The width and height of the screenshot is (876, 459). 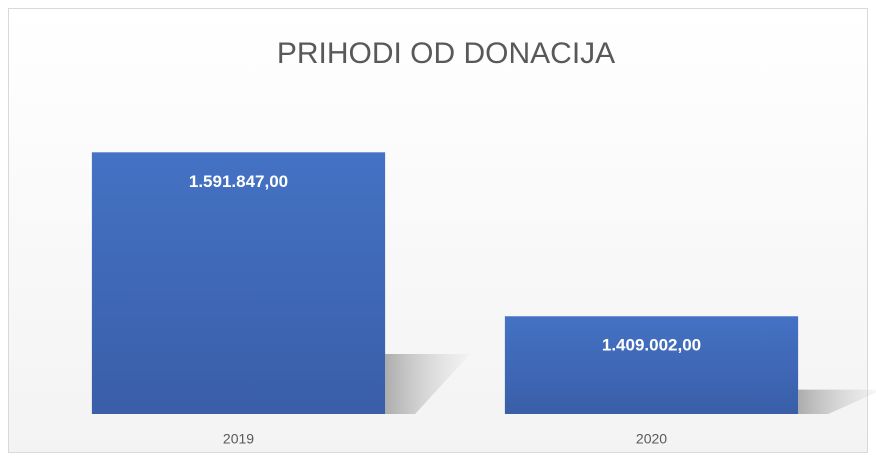 What do you see at coordinates (238, 181) in the screenshot?
I see `data-label: 1.591.847,00` at bounding box center [238, 181].